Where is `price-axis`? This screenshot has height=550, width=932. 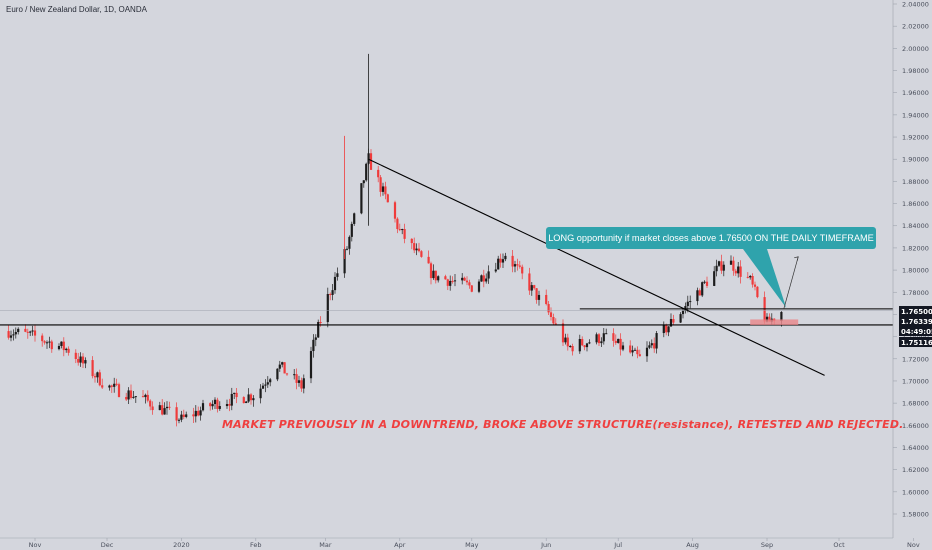 price-axis is located at coordinates (912, 269).